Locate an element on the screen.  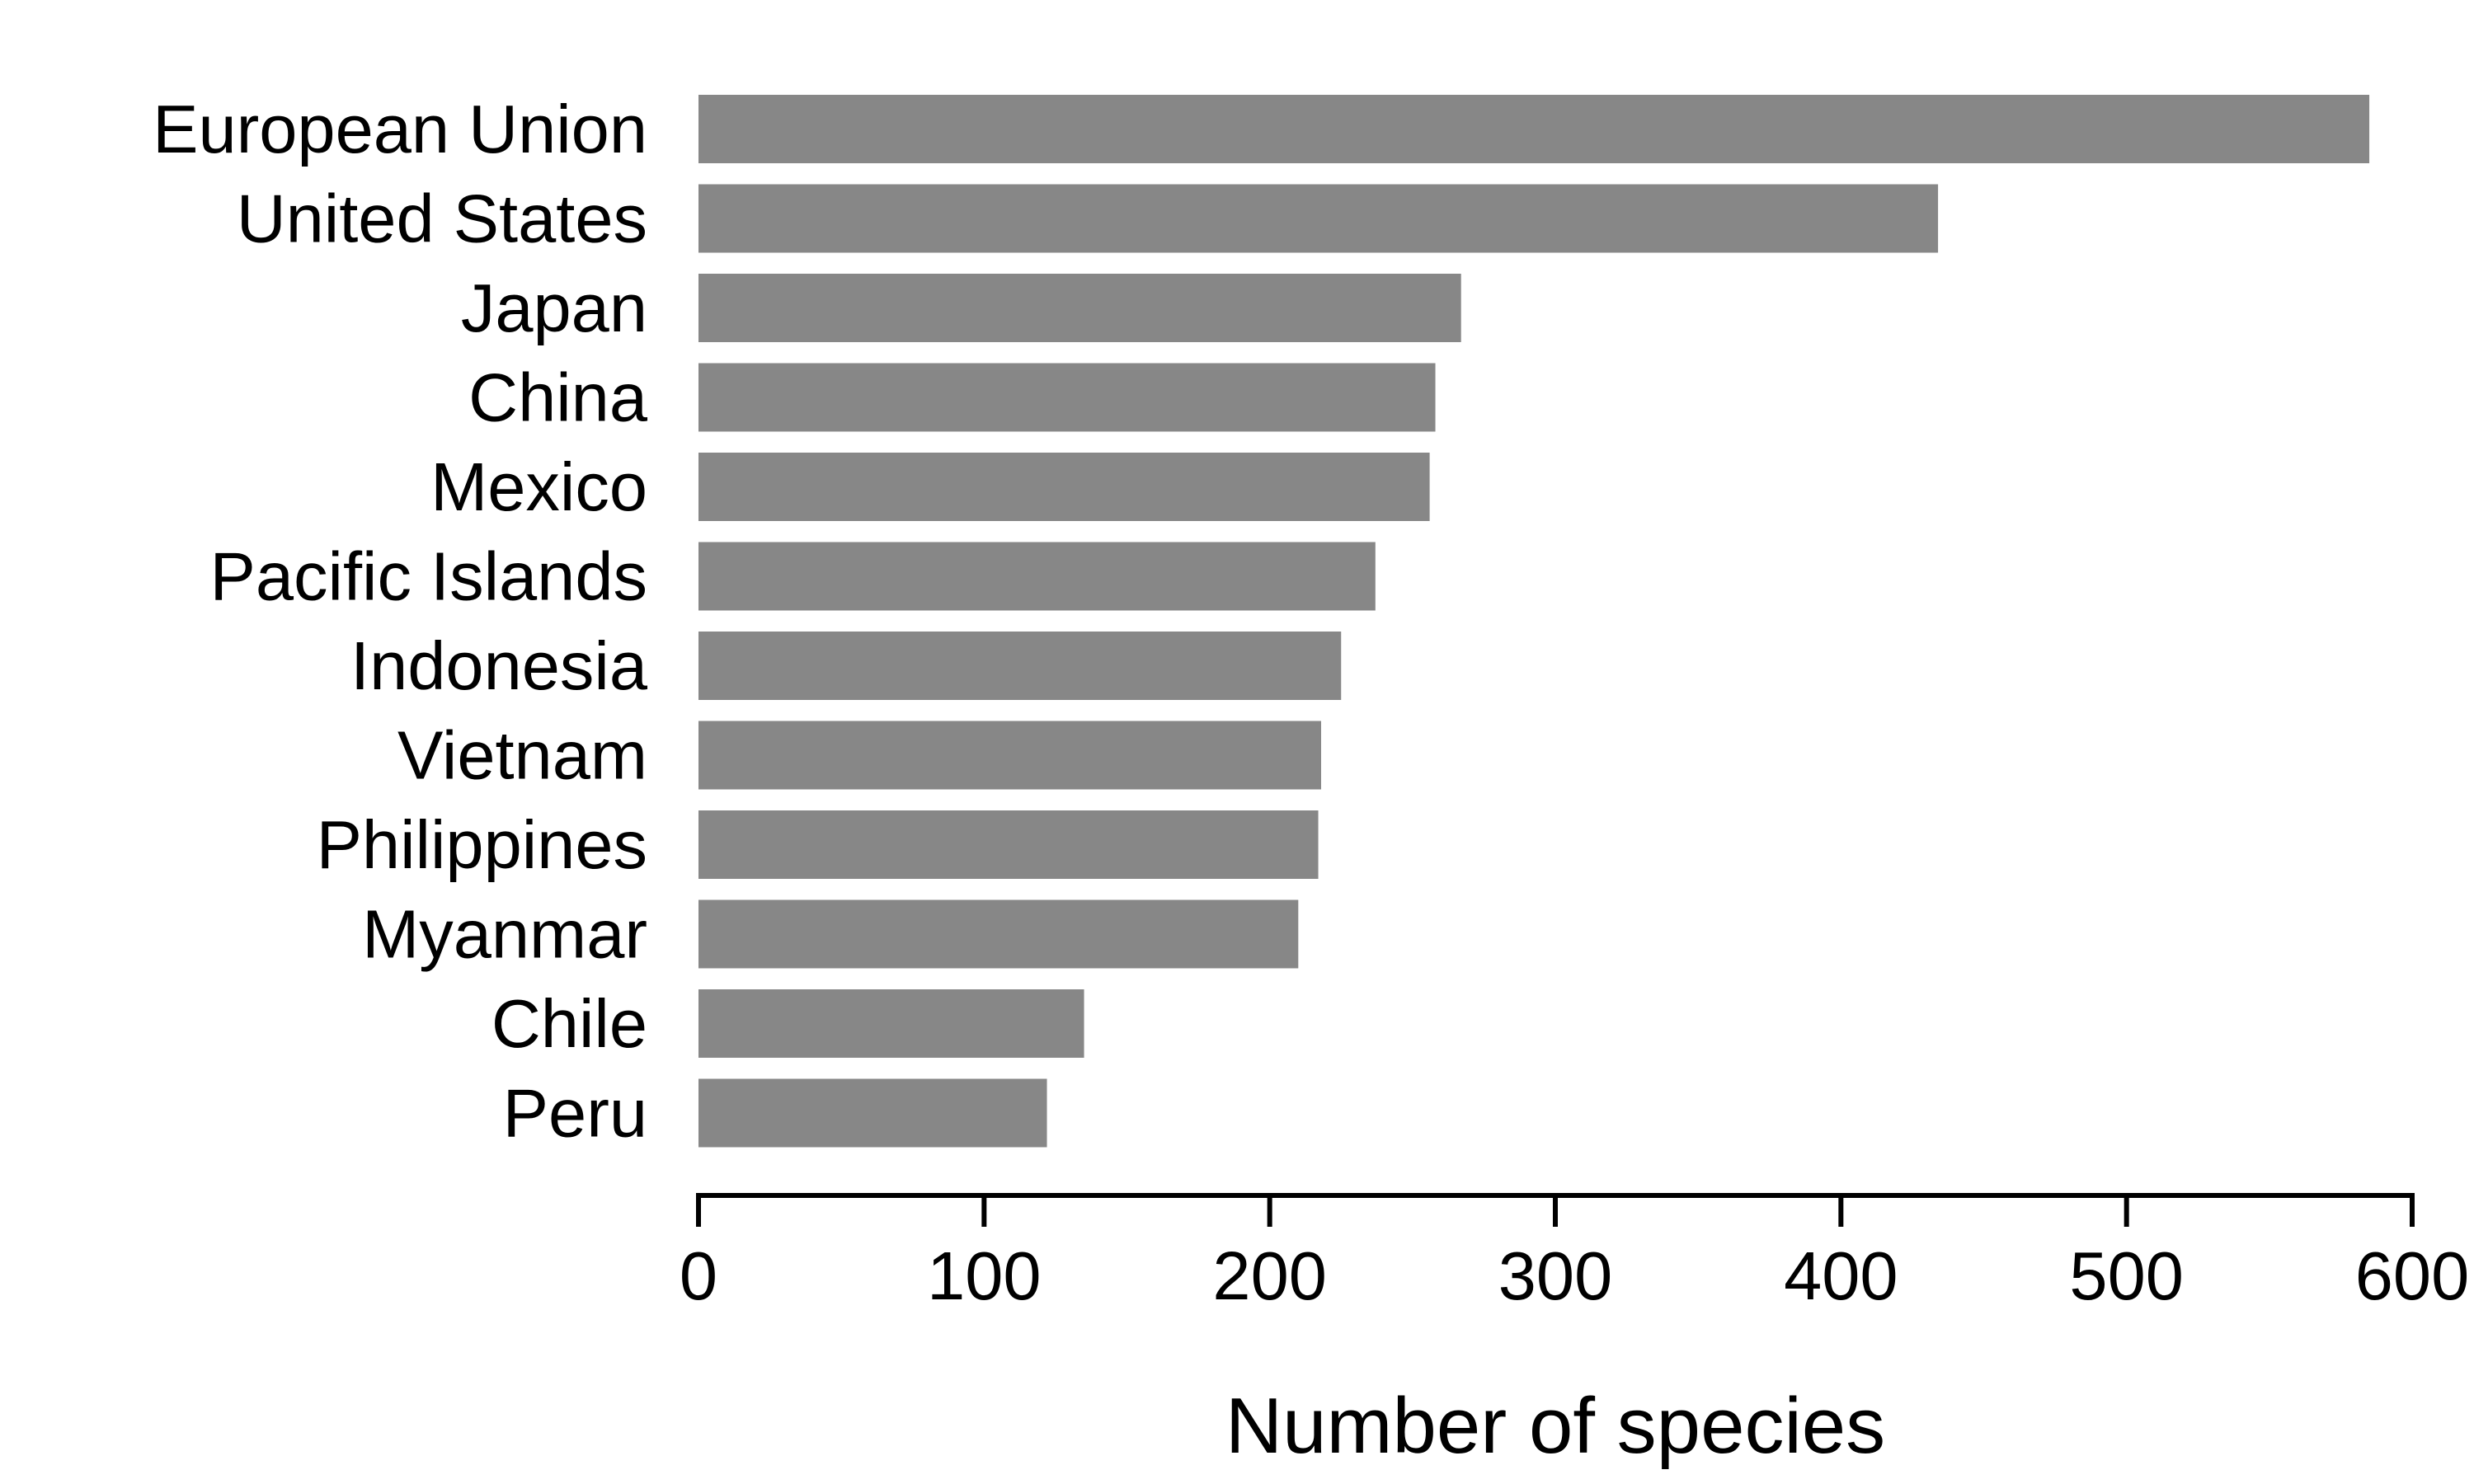
bar-chile is located at coordinates (891, 1024).